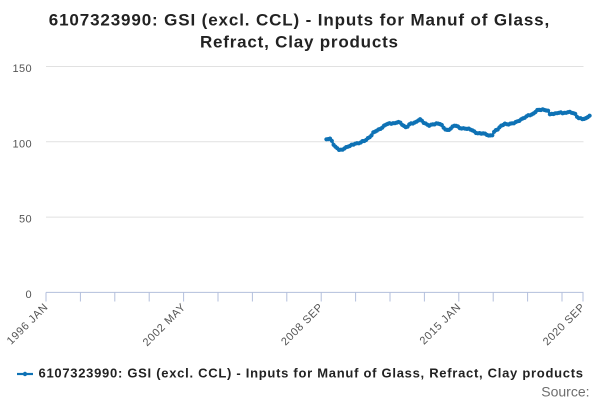  I want to click on svg-text: 50, so click(25, 220).